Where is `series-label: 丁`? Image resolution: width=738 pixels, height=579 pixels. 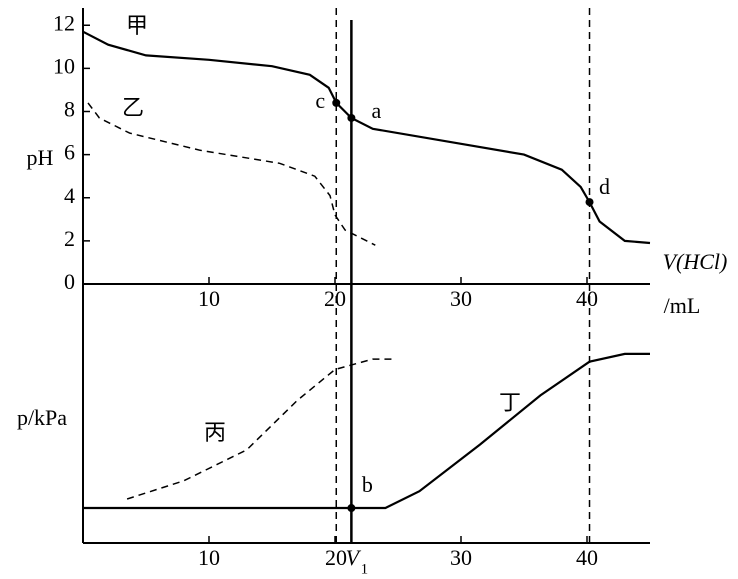 series-label: 丁 is located at coordinates (510, 402).